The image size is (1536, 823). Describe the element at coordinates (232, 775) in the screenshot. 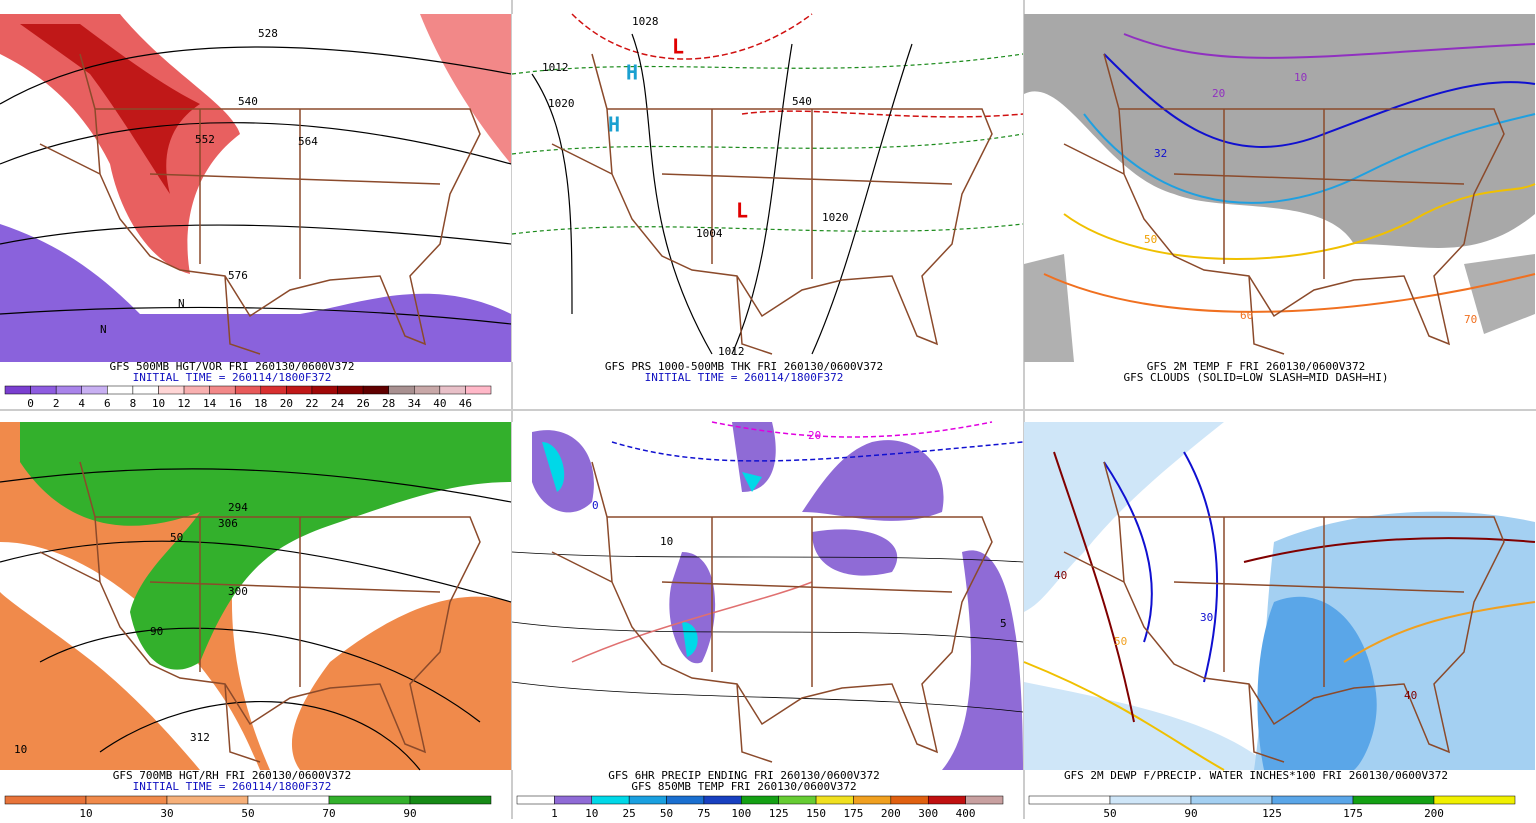

I see `caption: GFS 700MB HGT/RH FRI 260130/0600V372` at that location.